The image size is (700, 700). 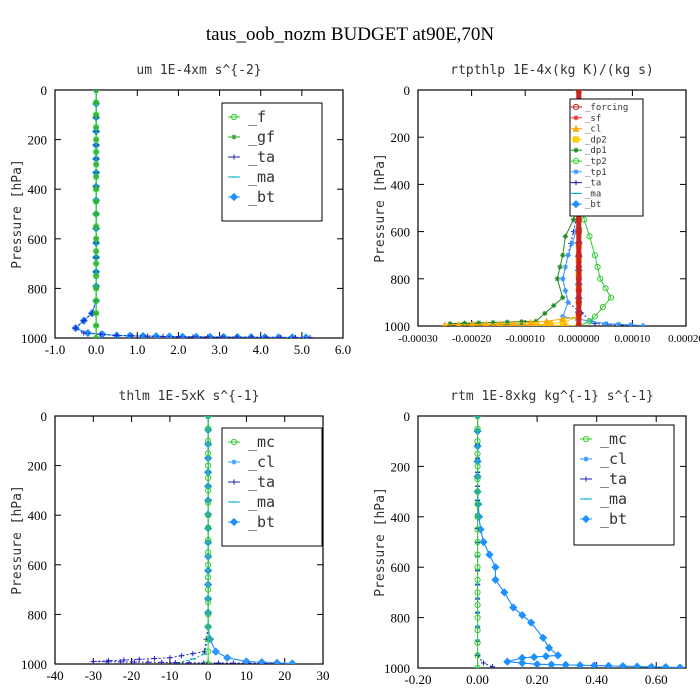 I want to click on x-tick-label: 0.000000, so click(x=579, y=339).